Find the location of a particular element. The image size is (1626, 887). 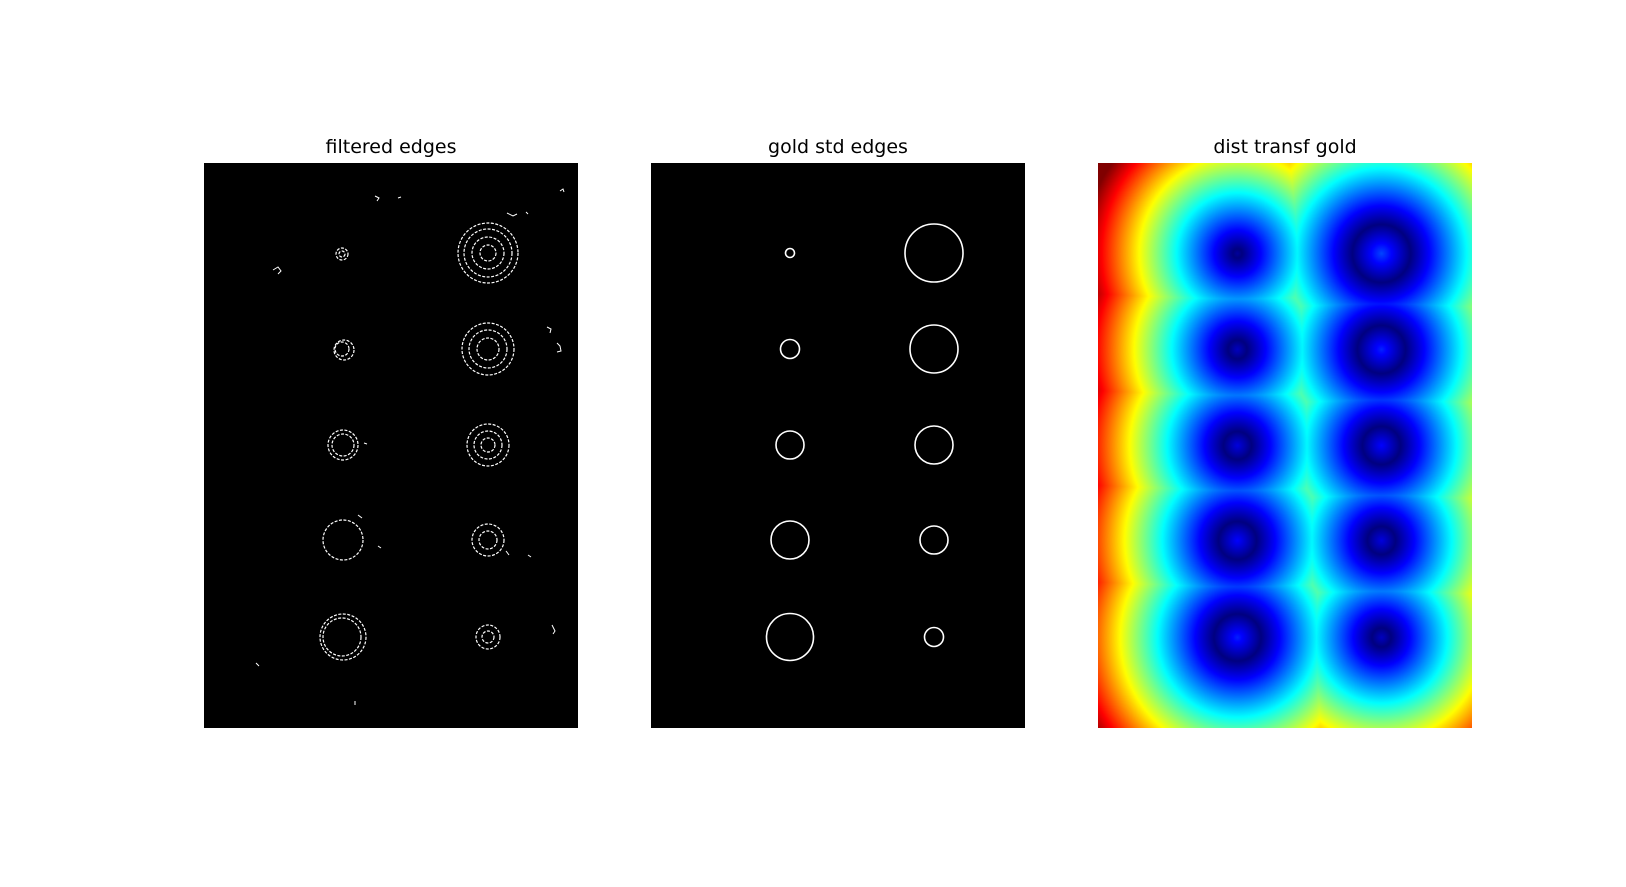

dist-transf-gold-image is located at coordinates (1285, 445).